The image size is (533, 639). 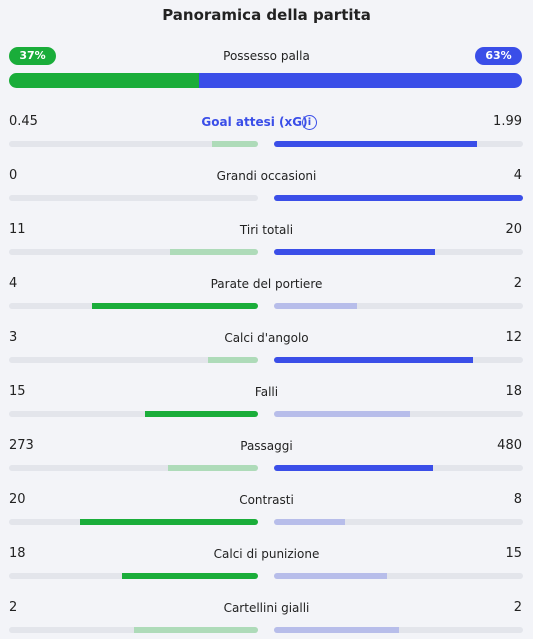 I want to click on stat-label: Goal attesi (xG), so click(x=254, y=122).